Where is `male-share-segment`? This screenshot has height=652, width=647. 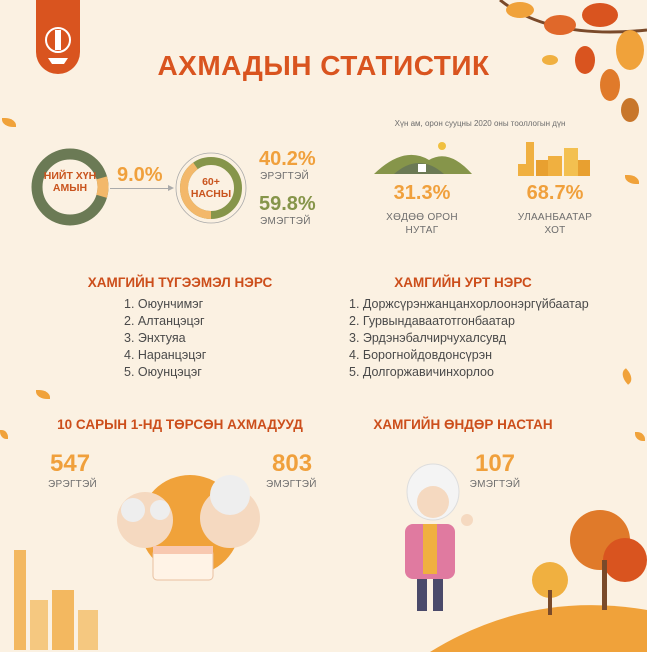
male-share-segment is located at coordinates (211, 188).